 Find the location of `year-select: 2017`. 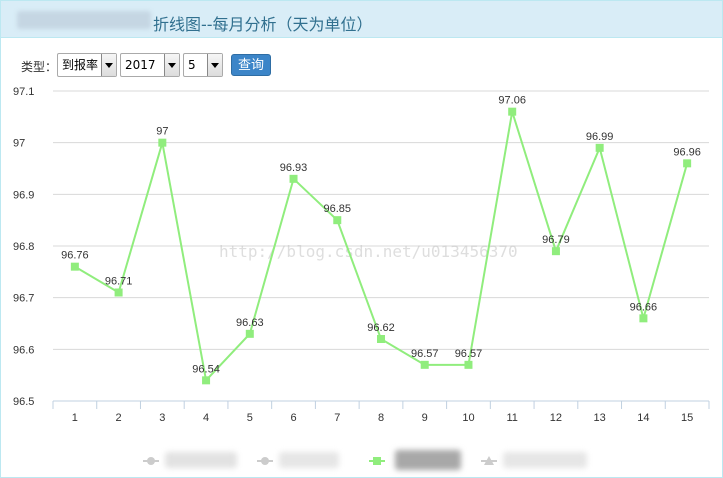

year-select: 2017 is located at coordinates (150, 65).